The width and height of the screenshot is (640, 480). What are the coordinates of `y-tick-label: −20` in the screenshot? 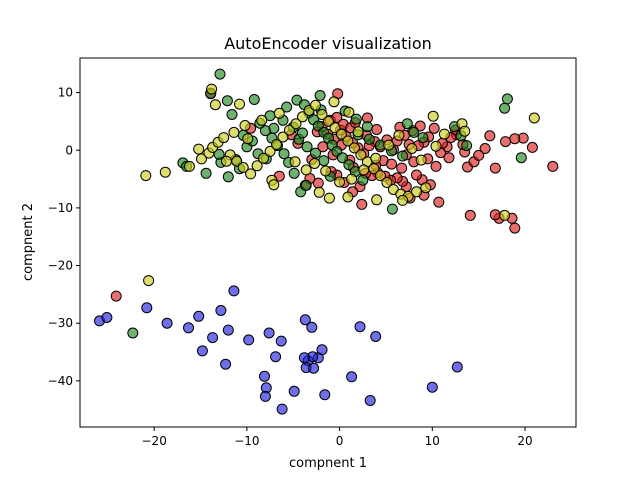 It's located at (60, 266).